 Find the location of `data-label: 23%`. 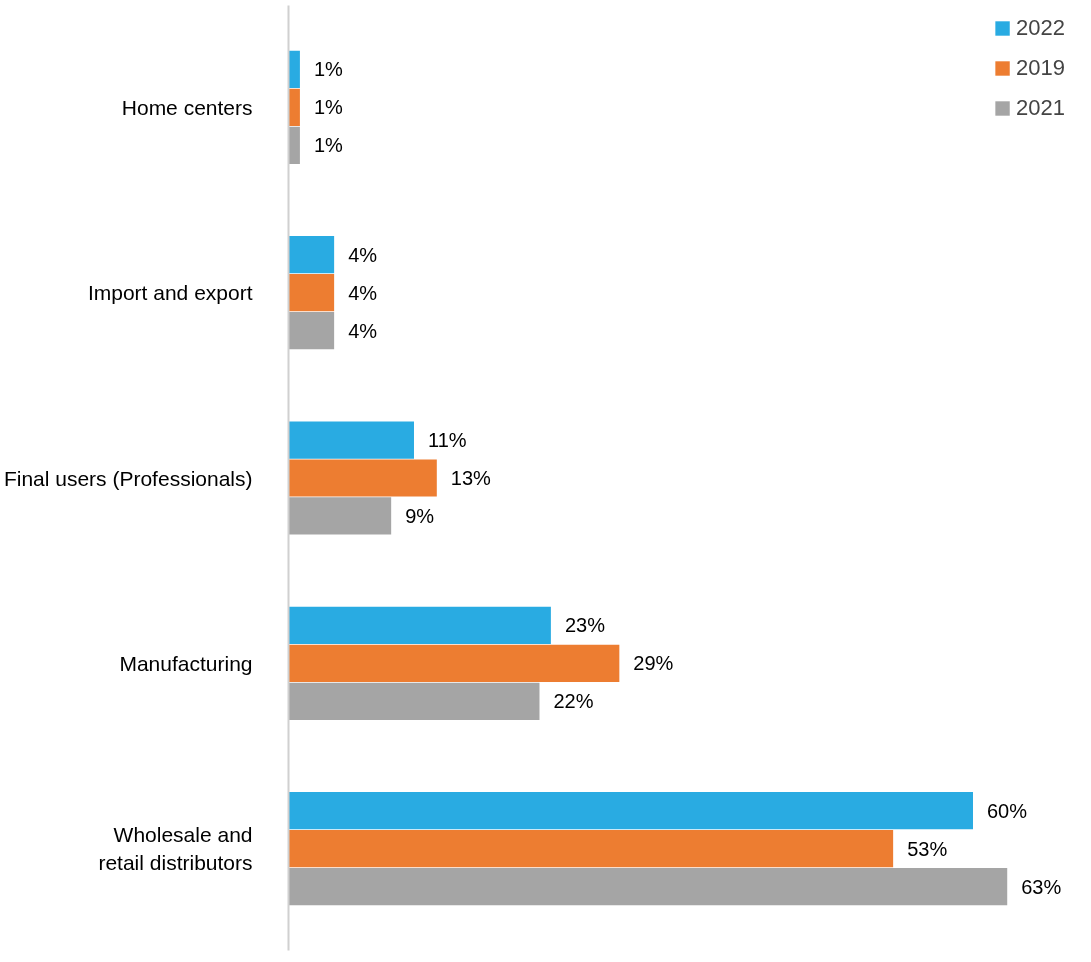

data-label: 23% is located at coordinates (585, 625).